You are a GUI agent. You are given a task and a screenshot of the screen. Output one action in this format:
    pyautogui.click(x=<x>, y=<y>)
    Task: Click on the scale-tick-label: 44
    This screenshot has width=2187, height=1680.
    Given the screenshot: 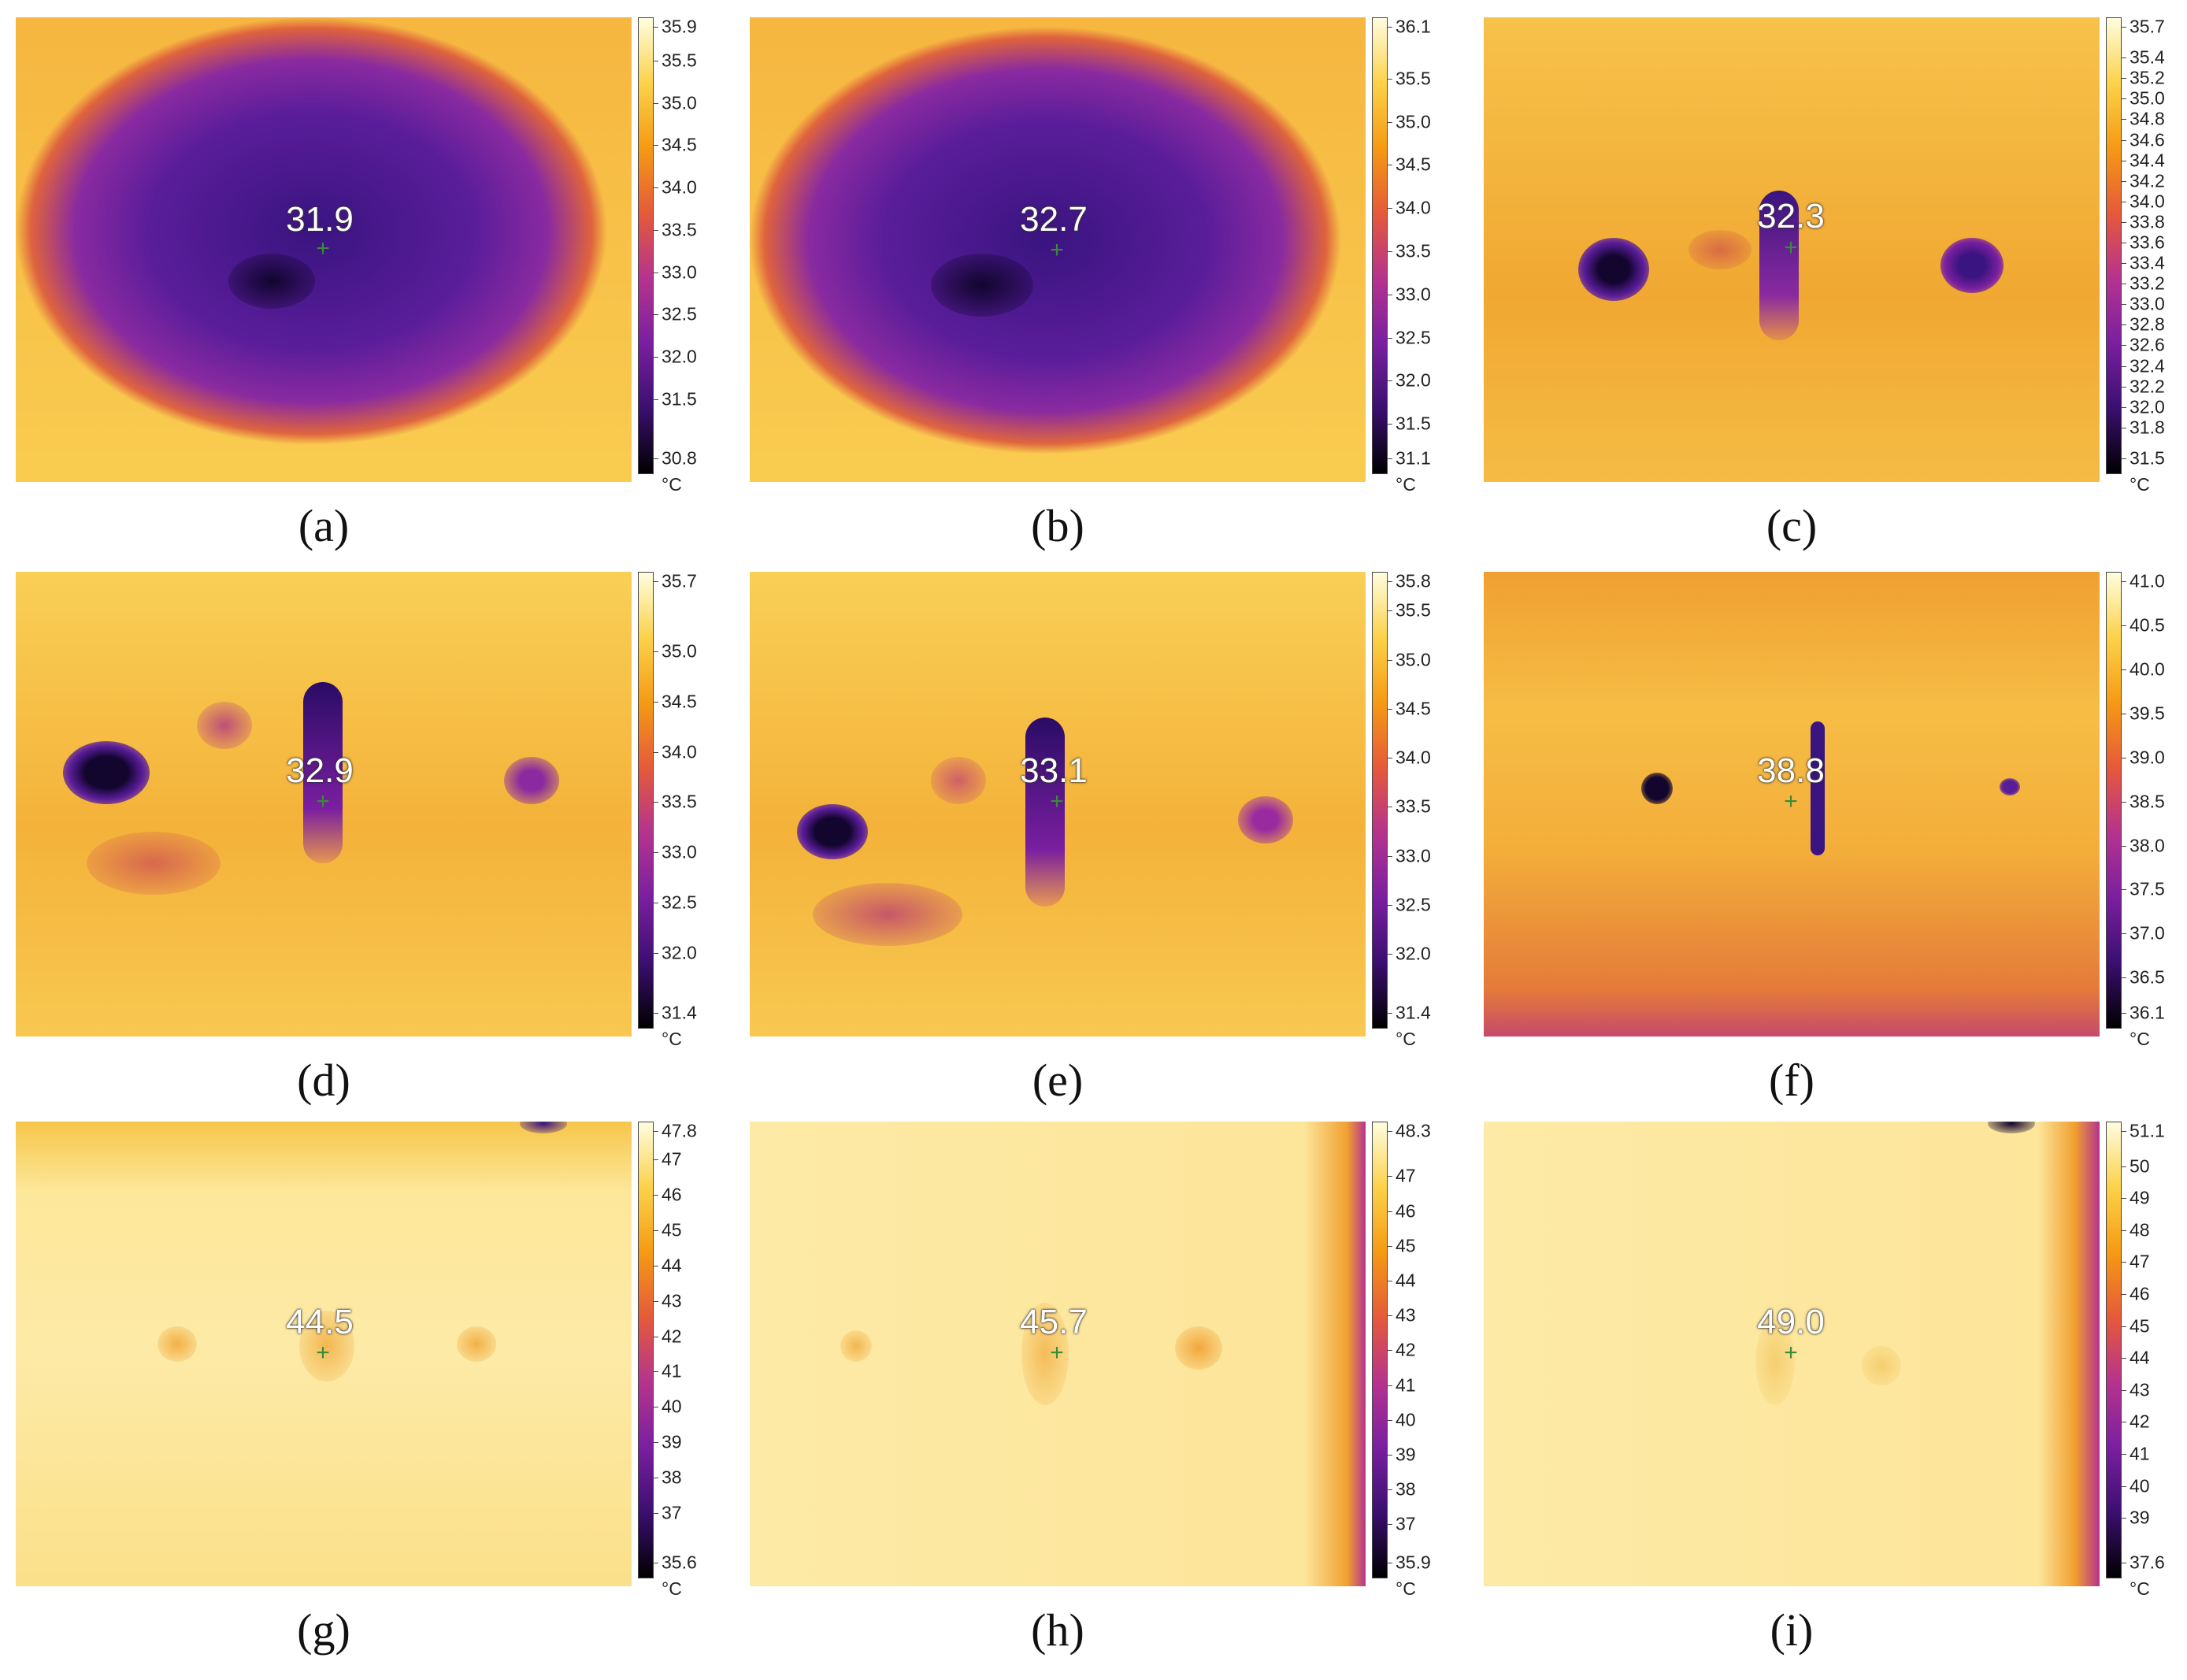 What is the action you would take?
    pyautogui.click(x=2140, y=1357)
    